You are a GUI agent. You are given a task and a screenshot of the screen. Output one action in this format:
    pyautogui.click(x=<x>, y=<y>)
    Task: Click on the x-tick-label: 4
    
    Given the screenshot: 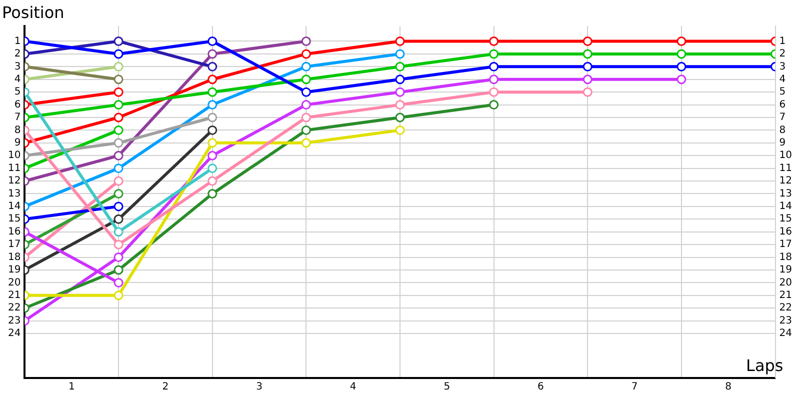 What is the action you would take?
    pyautogui.click(x=353, y=387)
    